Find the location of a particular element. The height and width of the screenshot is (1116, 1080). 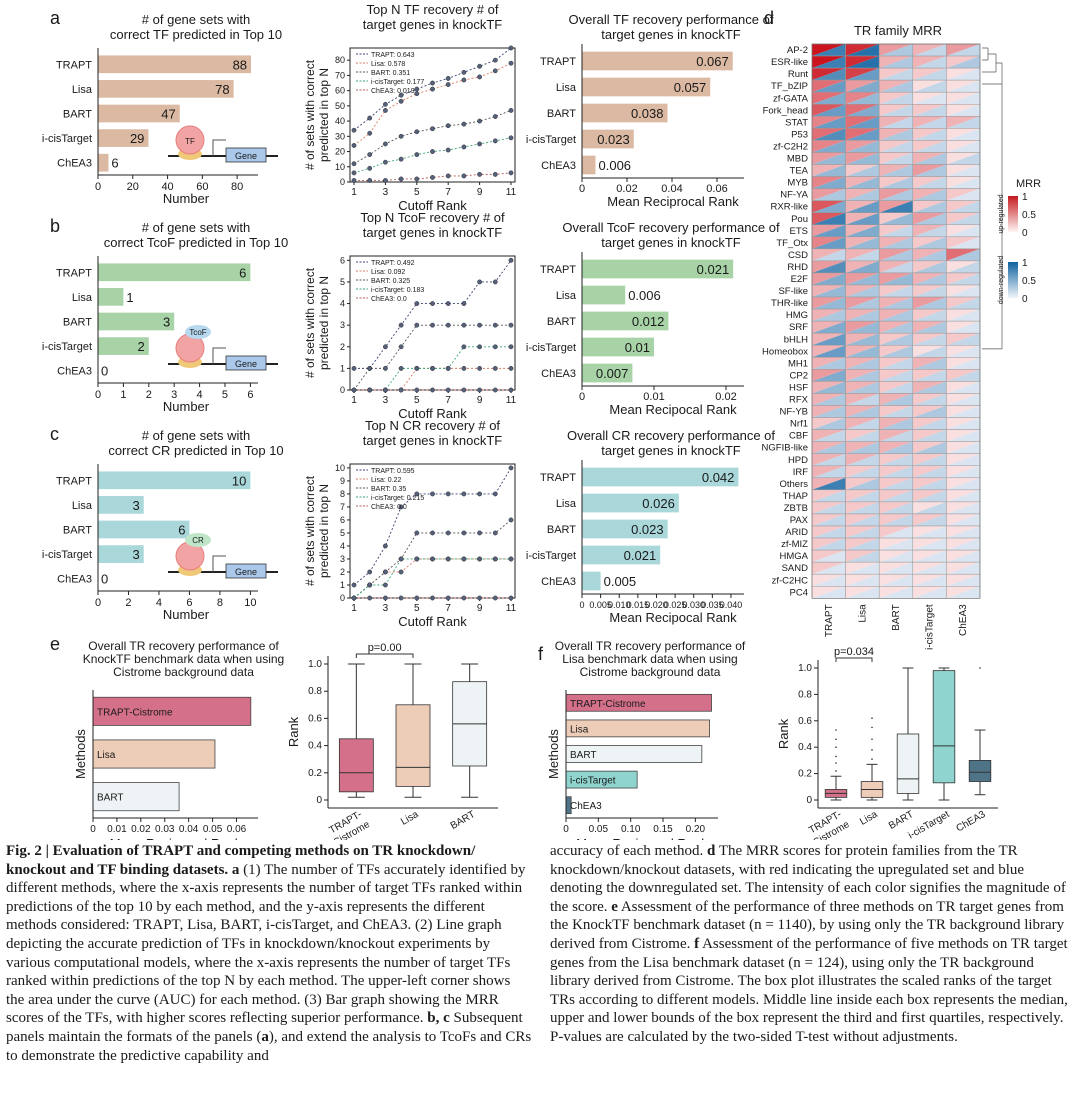

heatmap-dendrogram is located at coordinates (992, 198).